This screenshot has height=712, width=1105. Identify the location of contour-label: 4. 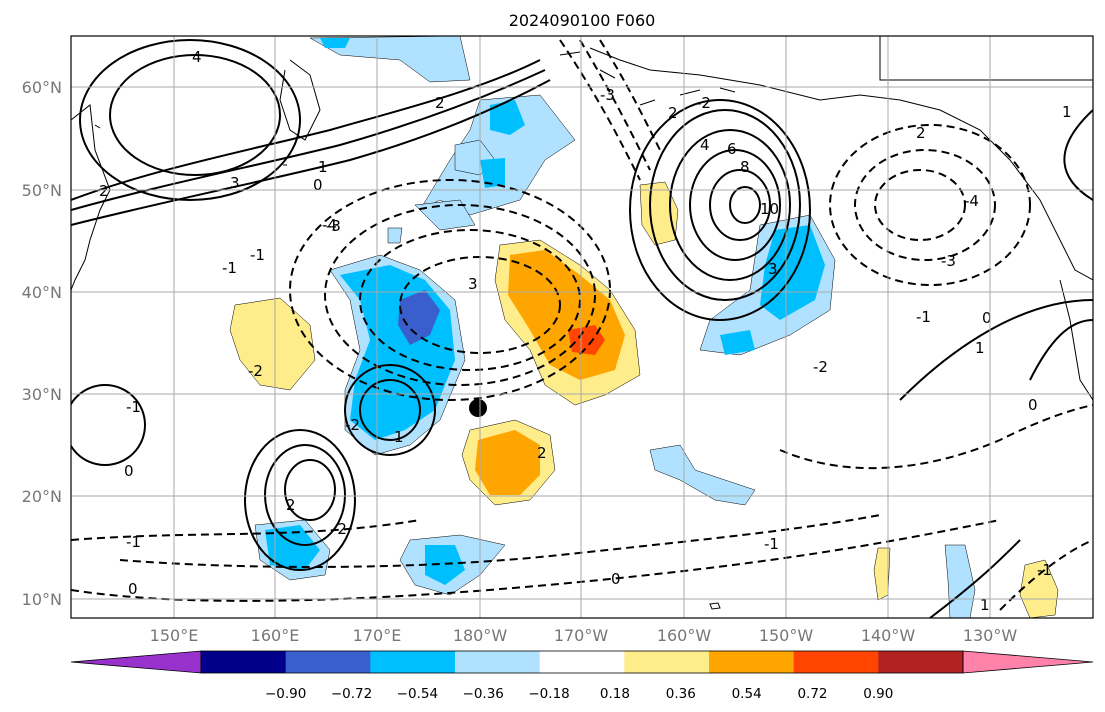
(197, 57).